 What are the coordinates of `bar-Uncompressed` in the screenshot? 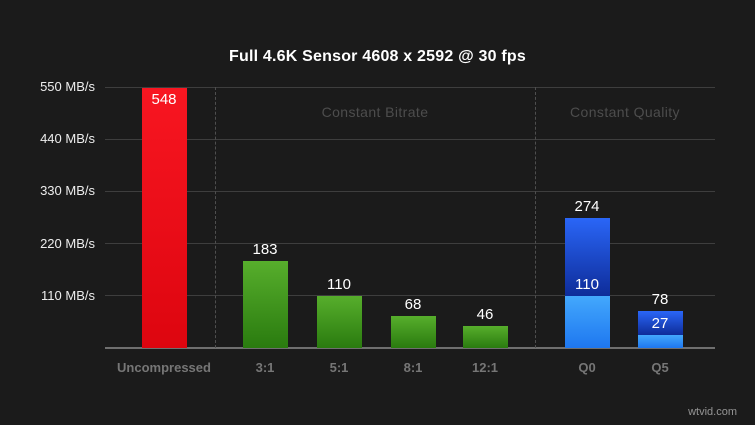 It's located at (164, 217).